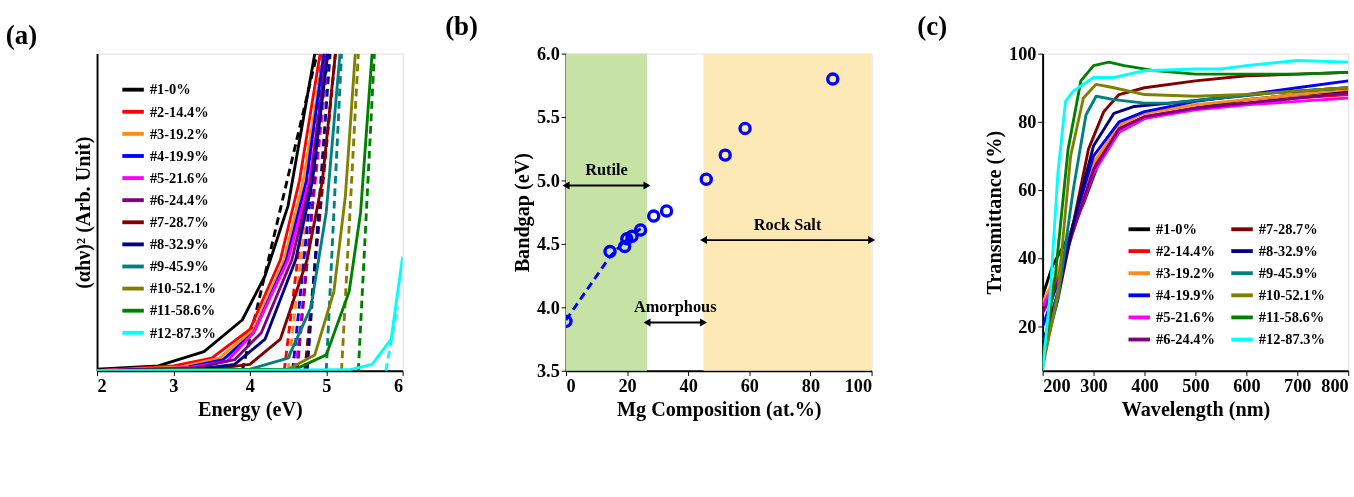 Image resolution: width=1354 pixels, height=497 pixels. What do you see at coordinates (548, 371) in the screenshot?
I see `y-tick-label: 3.5` at bounding box center [548, 371].